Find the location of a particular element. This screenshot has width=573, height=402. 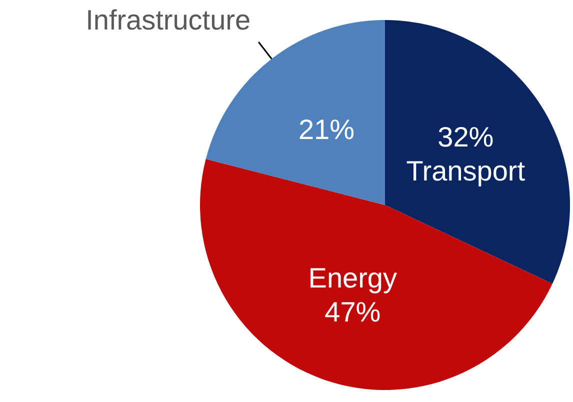

data-label: 21% is located at coordinates (326, 130).